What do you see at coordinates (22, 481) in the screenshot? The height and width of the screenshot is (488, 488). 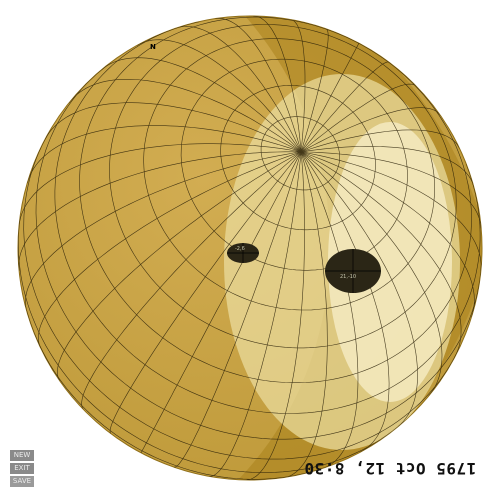 I see `save-button: SAVE` at bounding box center [22, 481].